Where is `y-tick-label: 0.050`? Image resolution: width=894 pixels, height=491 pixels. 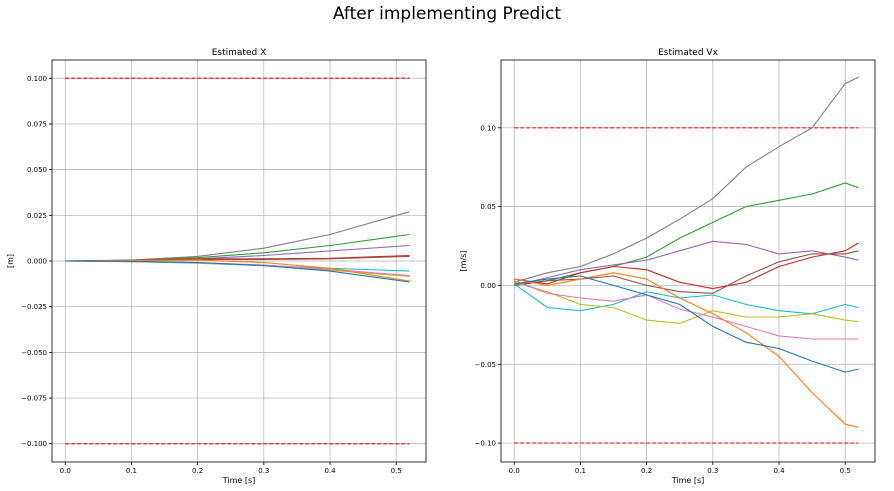
y-tick-label: 0.050 is located at coordinates (37, 170).